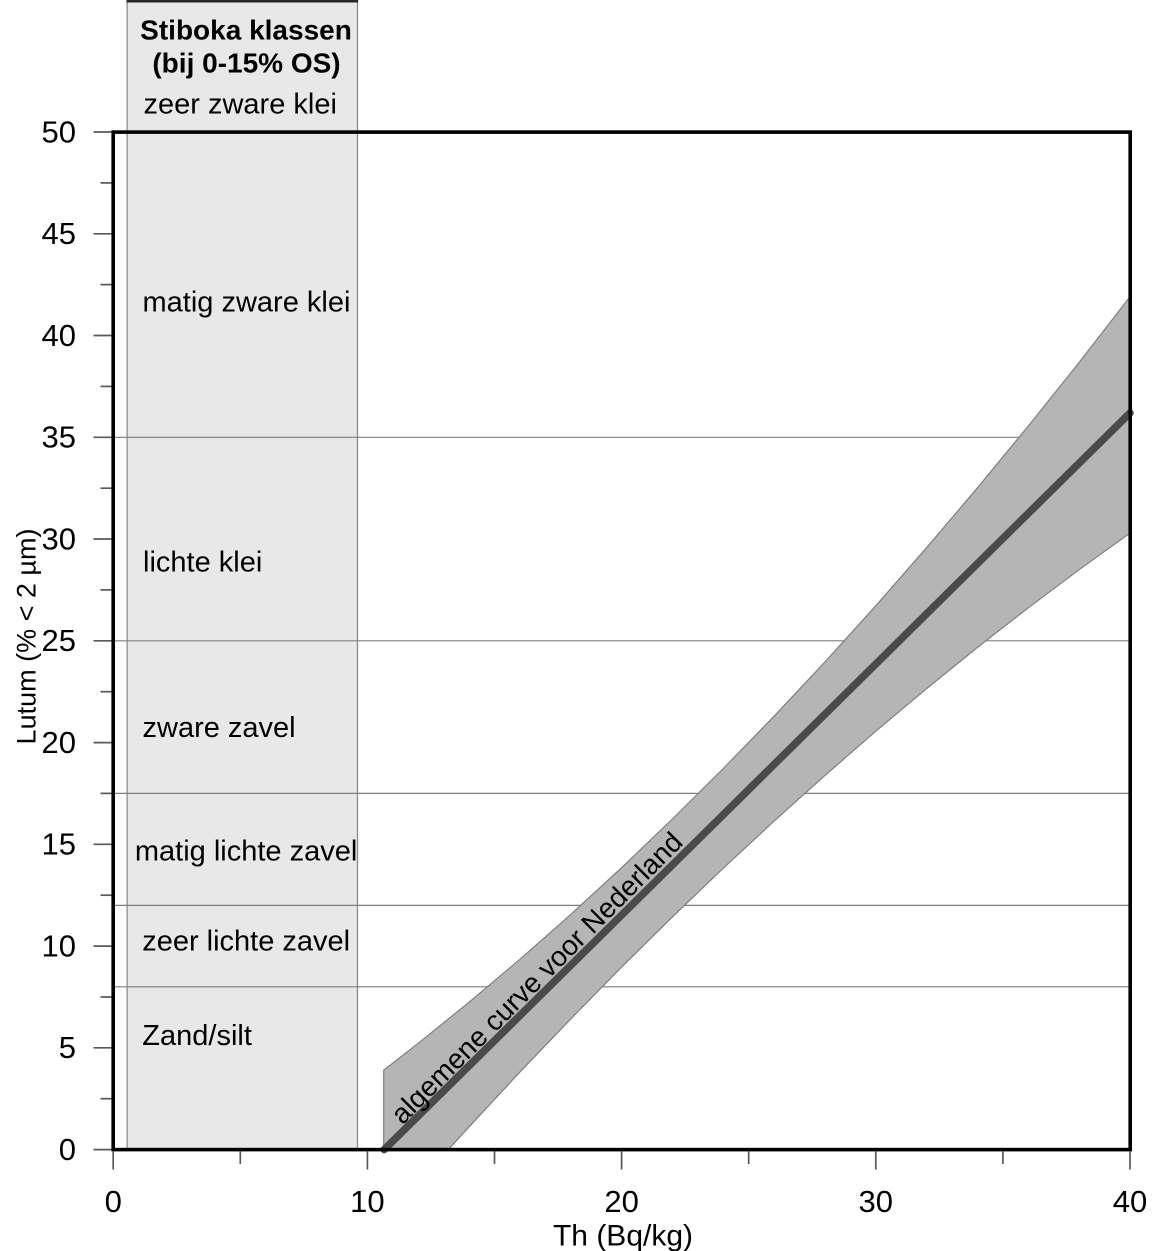 This screenshot has height=1251, width=1166. What do you see at coordinates (59, 640) in the screenshot?
I see `svg-text: 25` at bounding box center [59, 640].